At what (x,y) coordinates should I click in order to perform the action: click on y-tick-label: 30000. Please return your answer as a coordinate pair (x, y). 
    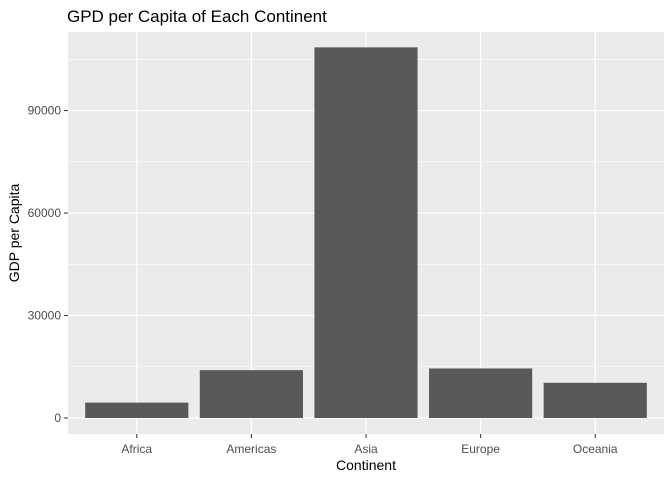
    Looking at the image, I should click on (45, 316).